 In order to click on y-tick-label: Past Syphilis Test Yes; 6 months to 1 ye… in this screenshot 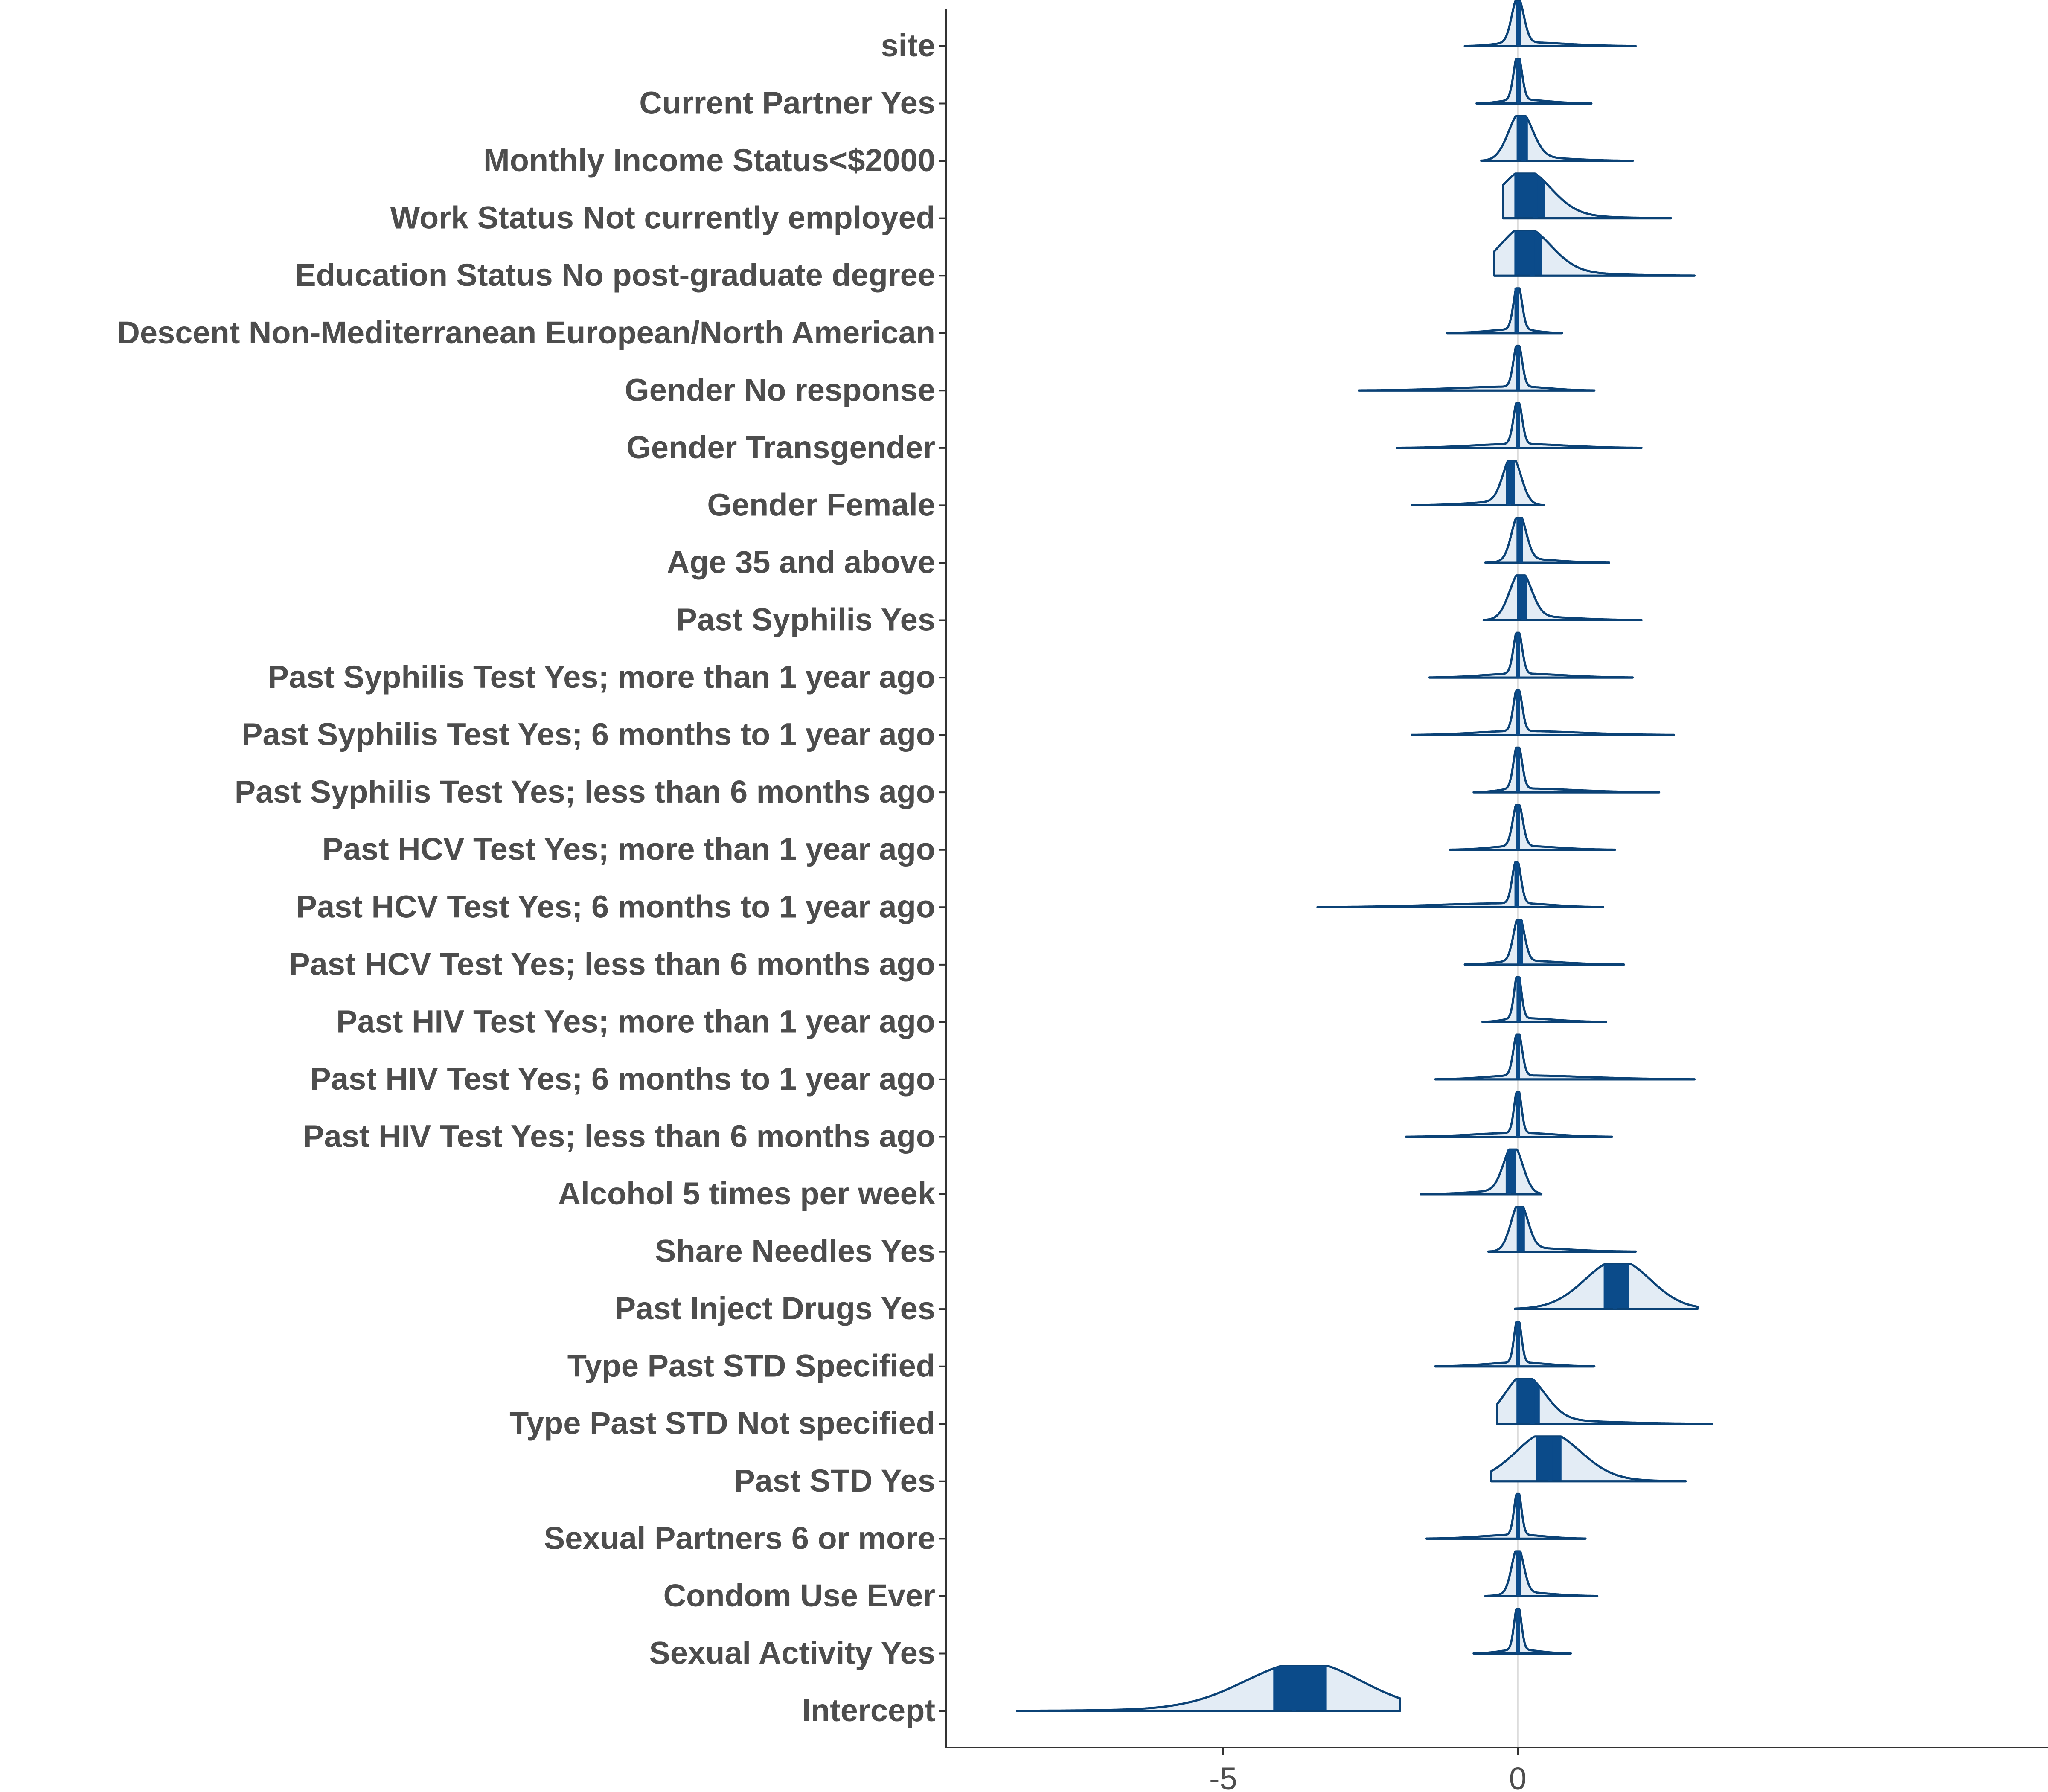, I will do `click(588, 734)`.